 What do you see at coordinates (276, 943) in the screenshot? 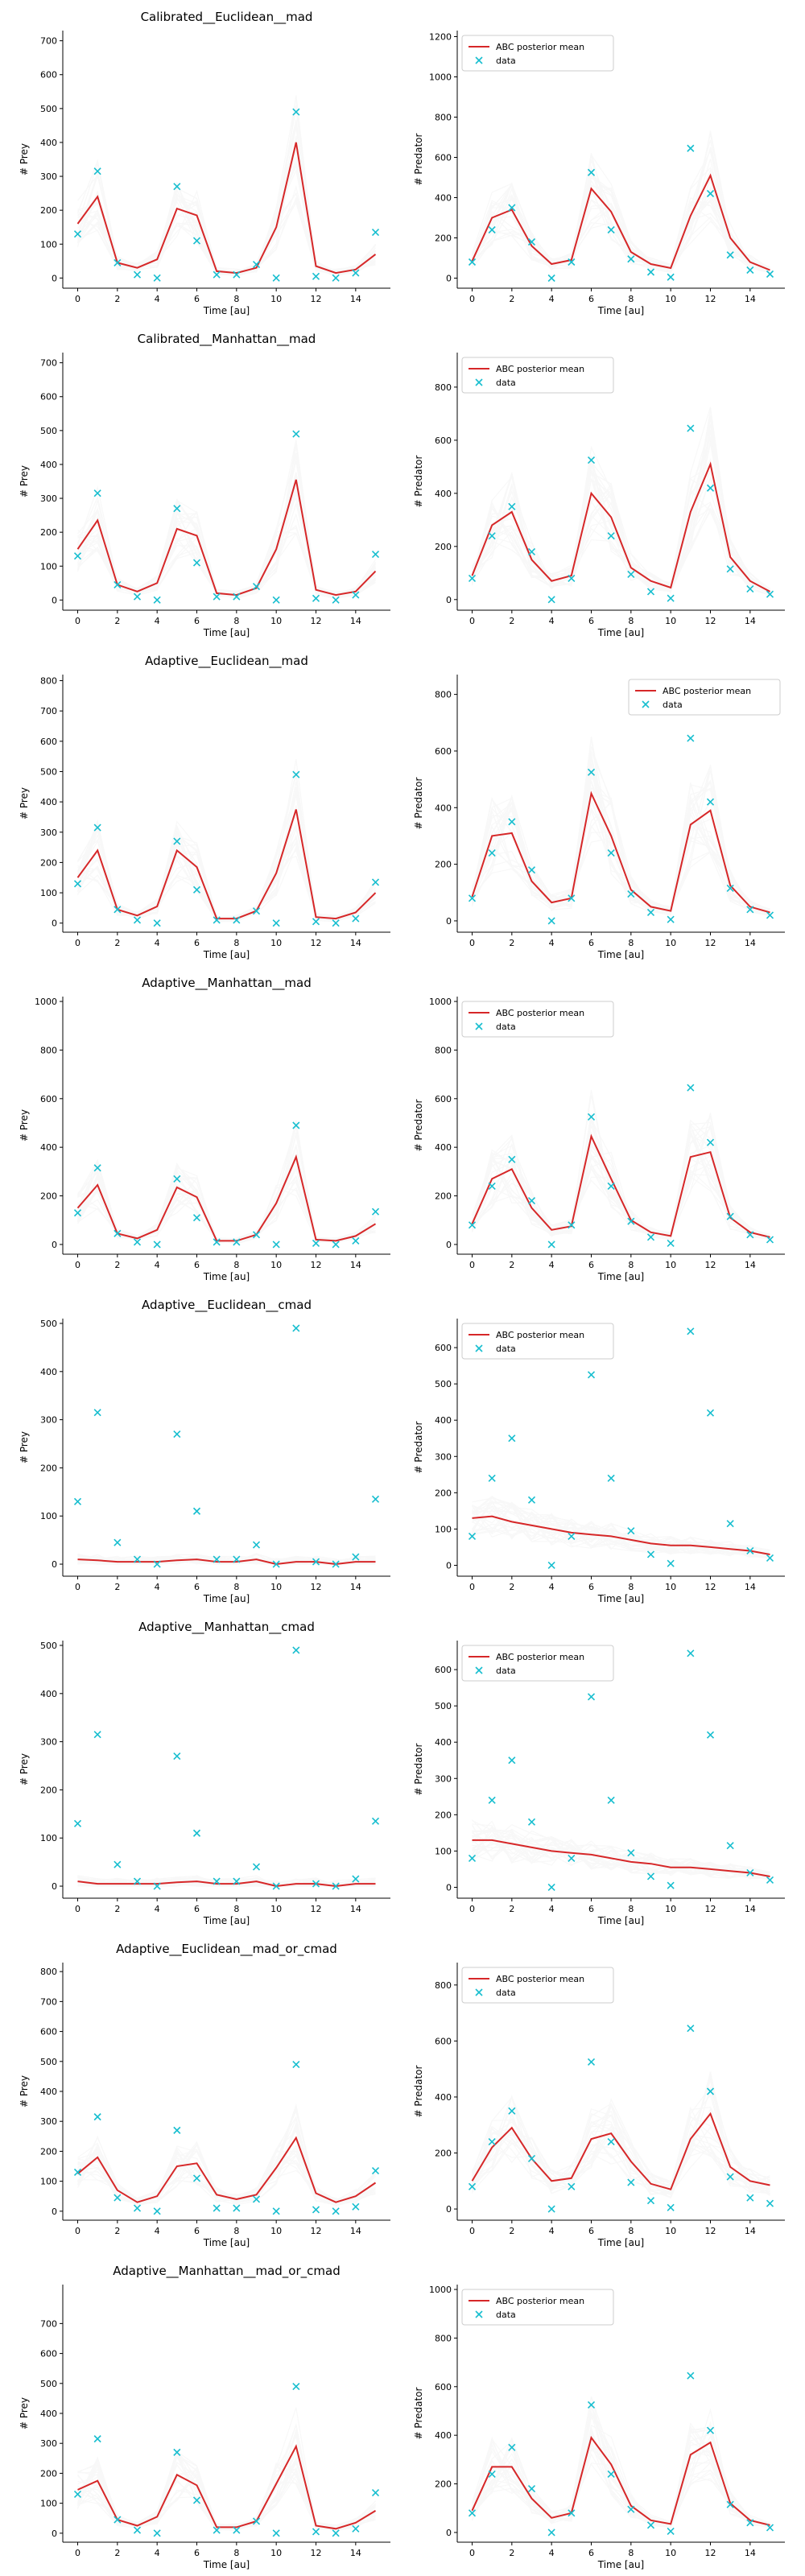
I see `x-tick-label: 10` at bounding box center [276, 943].